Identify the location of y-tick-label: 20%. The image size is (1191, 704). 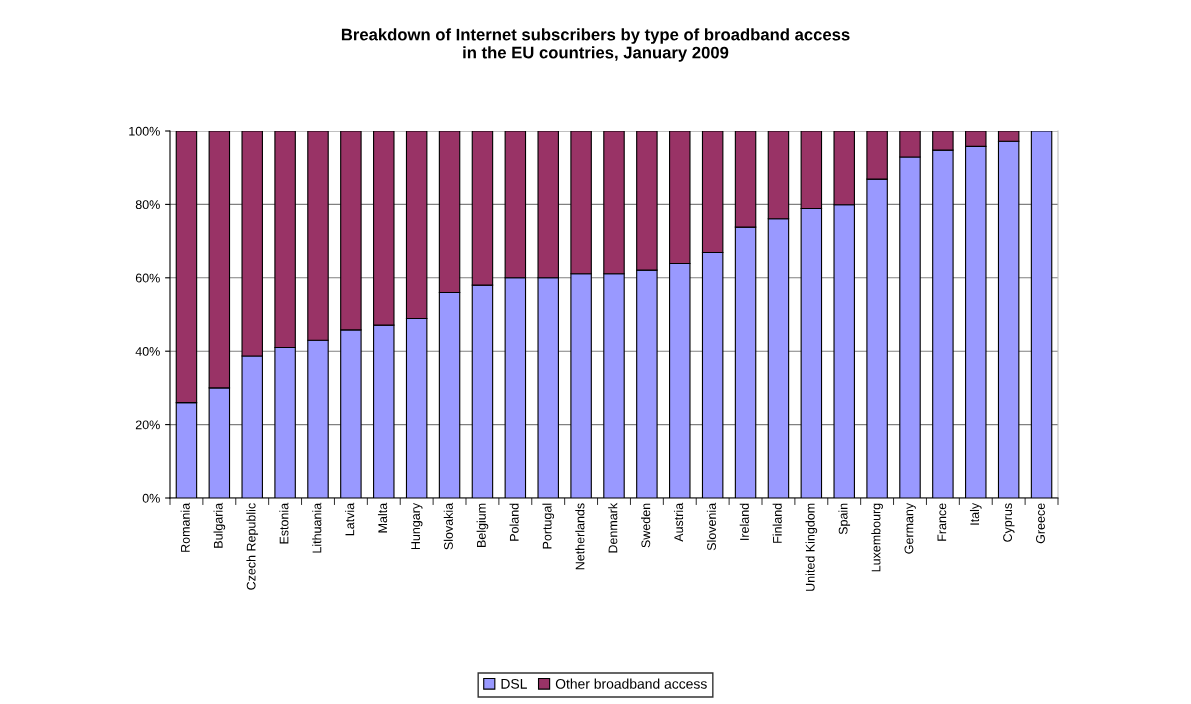
(147, 425).